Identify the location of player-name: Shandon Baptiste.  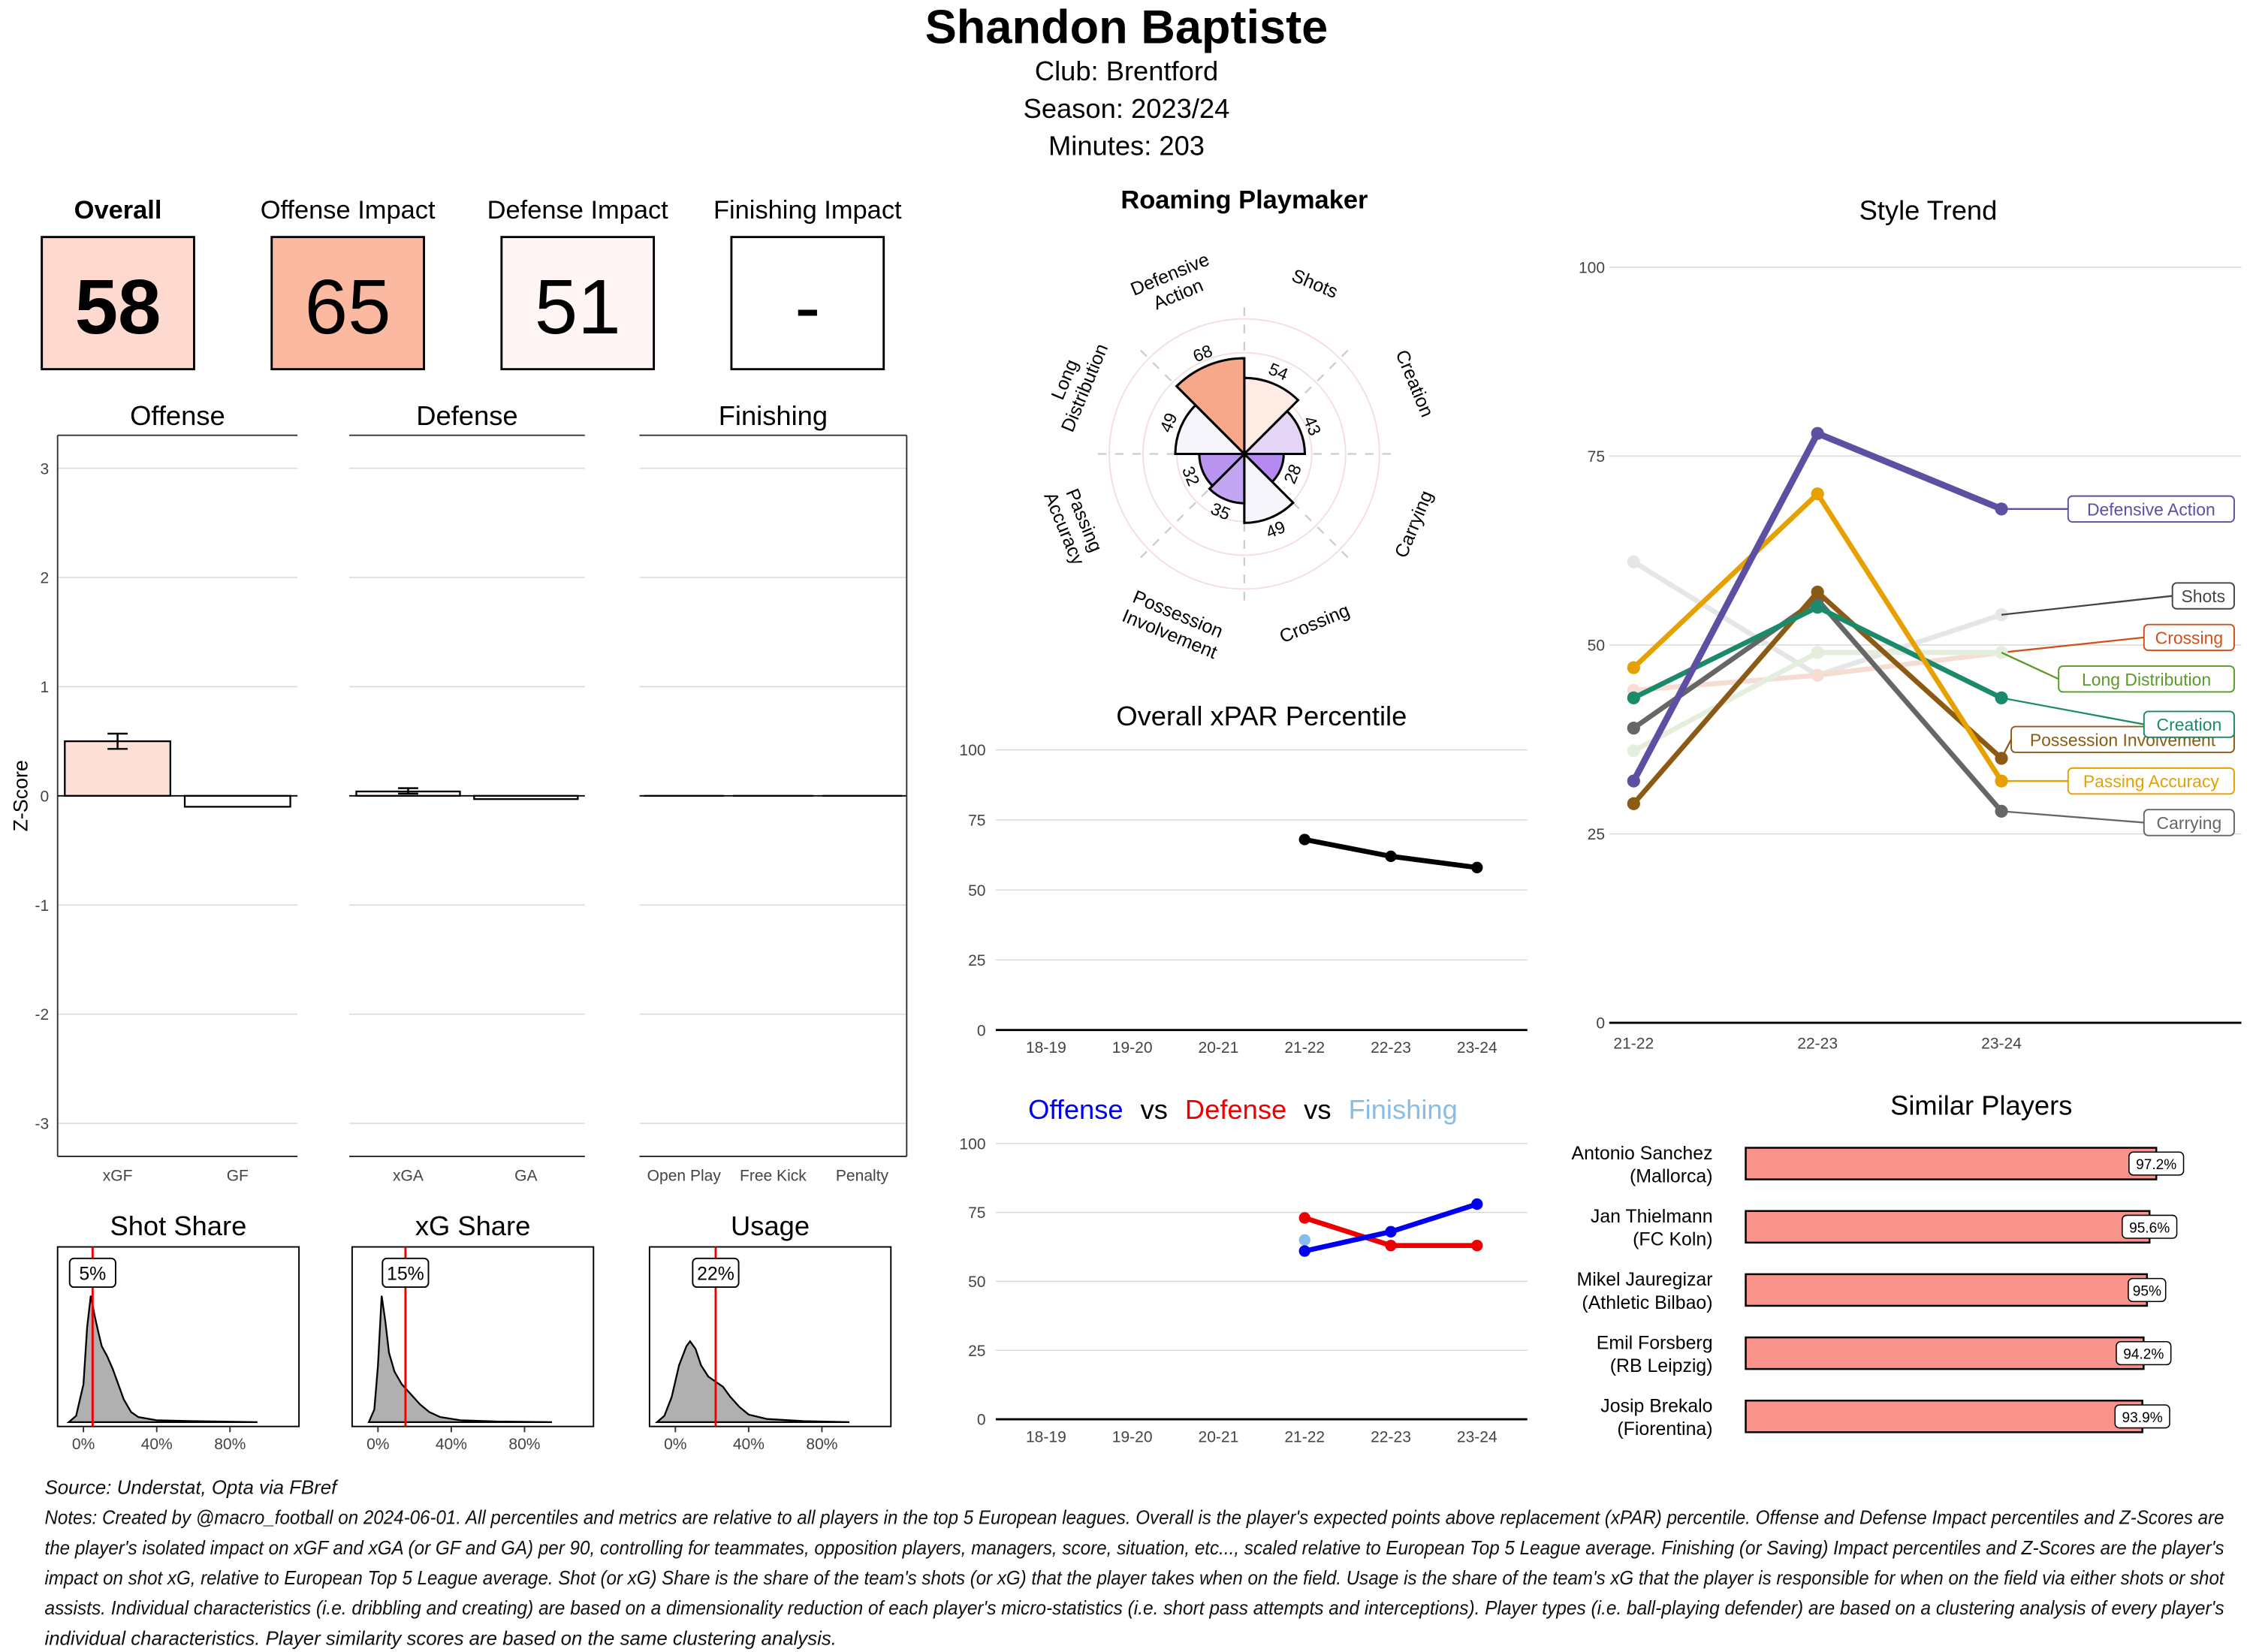
(1127, 27).